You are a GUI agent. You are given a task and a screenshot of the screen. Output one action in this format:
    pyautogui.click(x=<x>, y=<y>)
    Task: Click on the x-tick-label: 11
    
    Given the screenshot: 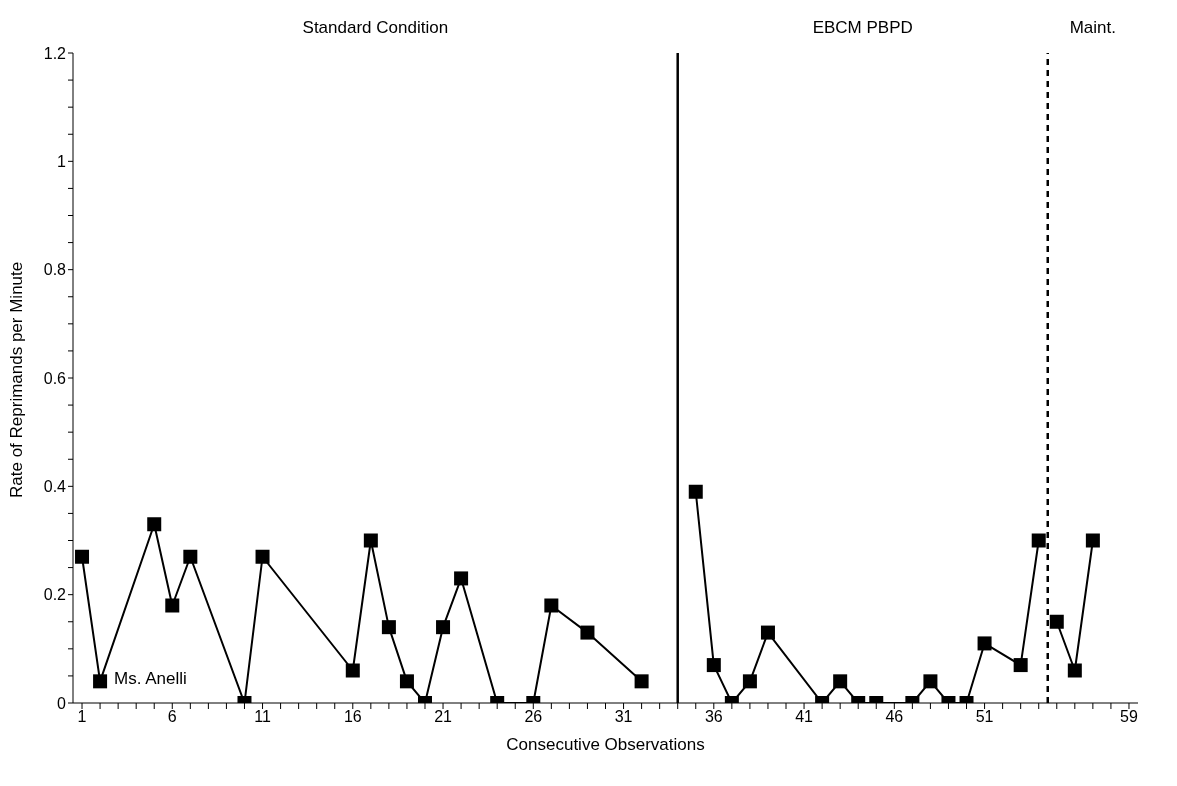 What is the action you would take?
    pyautogui.click(x=262, y=717)
    